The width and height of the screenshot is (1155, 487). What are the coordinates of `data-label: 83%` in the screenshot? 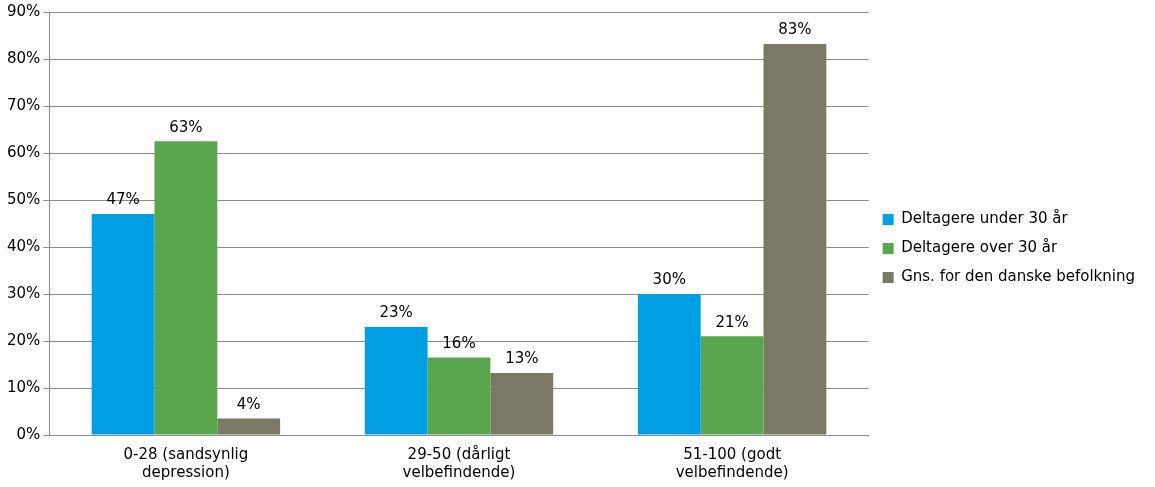 It's located at (795, 29).